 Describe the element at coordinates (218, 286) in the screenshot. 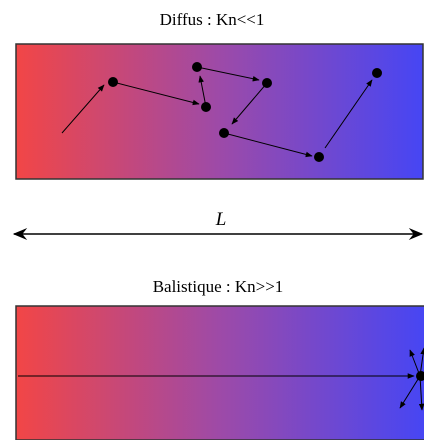

I see `ballistic-title: Balistique : Kn>>1` at that location.